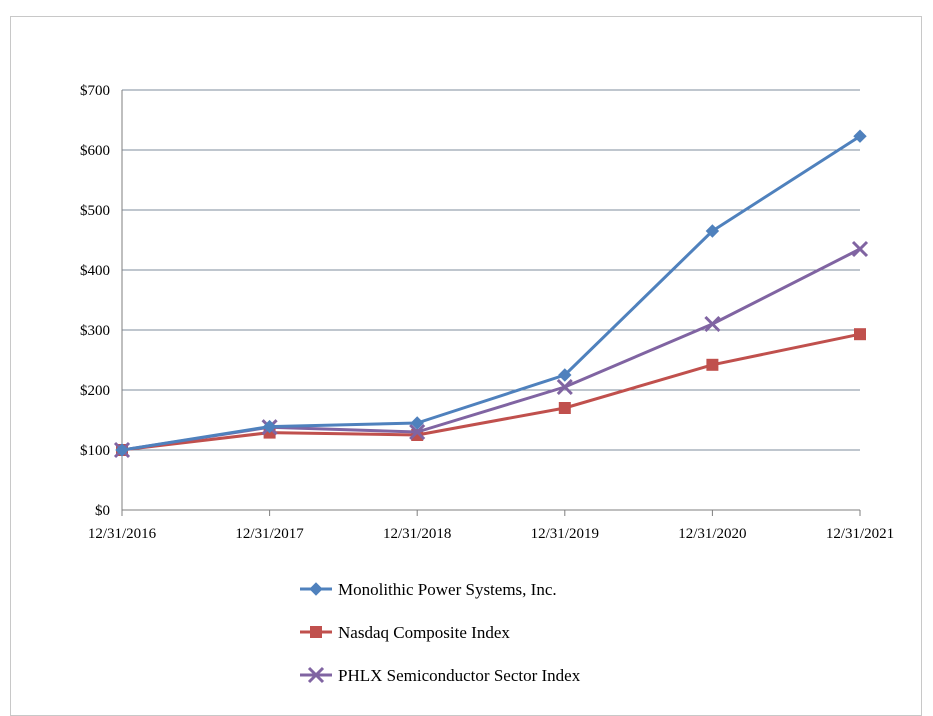 This screenshot has height=716, width=933. What do you see at coordinates (860, 534) in the screenshot?
I see `x-tick-label: 12/31/2021` at bounding box center [860, 534].